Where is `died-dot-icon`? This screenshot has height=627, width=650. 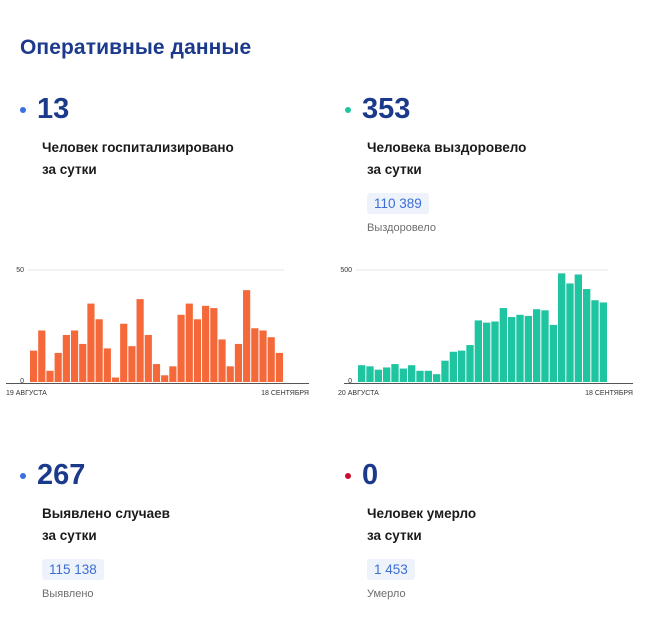
died-dot-icon is located at coordinates (348, 476).